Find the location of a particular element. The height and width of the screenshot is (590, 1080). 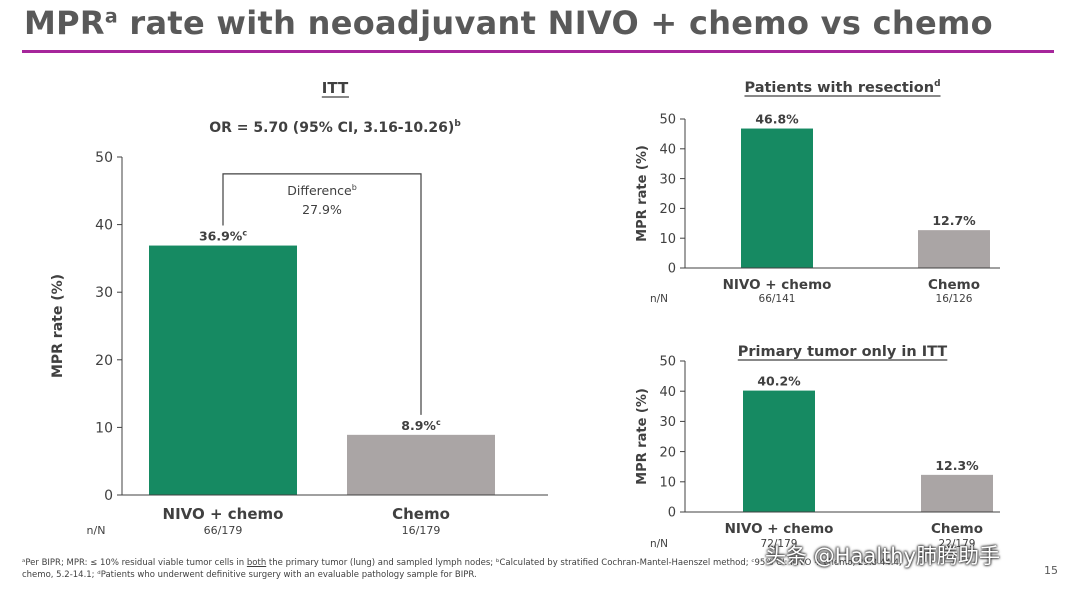

chart-3-title: Primary tumor only in ITT is located at coordinates (843, 352).